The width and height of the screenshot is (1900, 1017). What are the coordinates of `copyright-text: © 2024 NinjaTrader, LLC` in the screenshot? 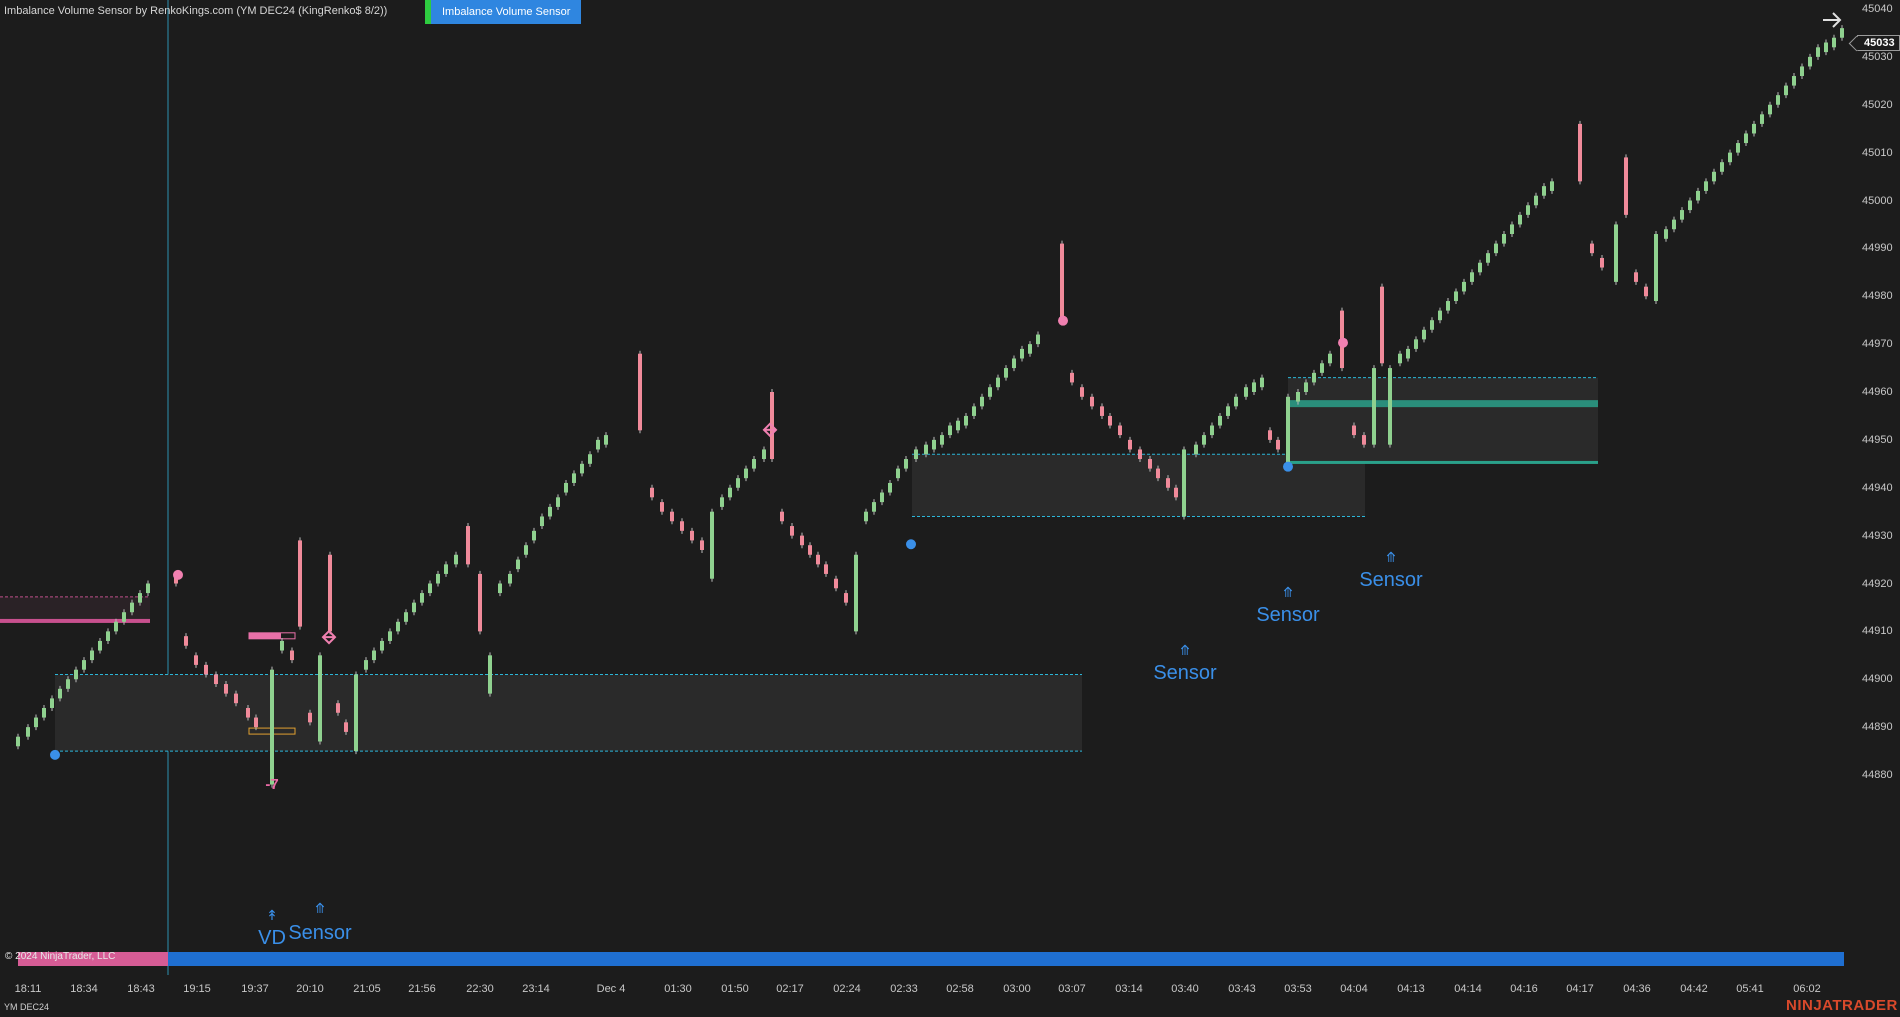 It's located at (60, 956).